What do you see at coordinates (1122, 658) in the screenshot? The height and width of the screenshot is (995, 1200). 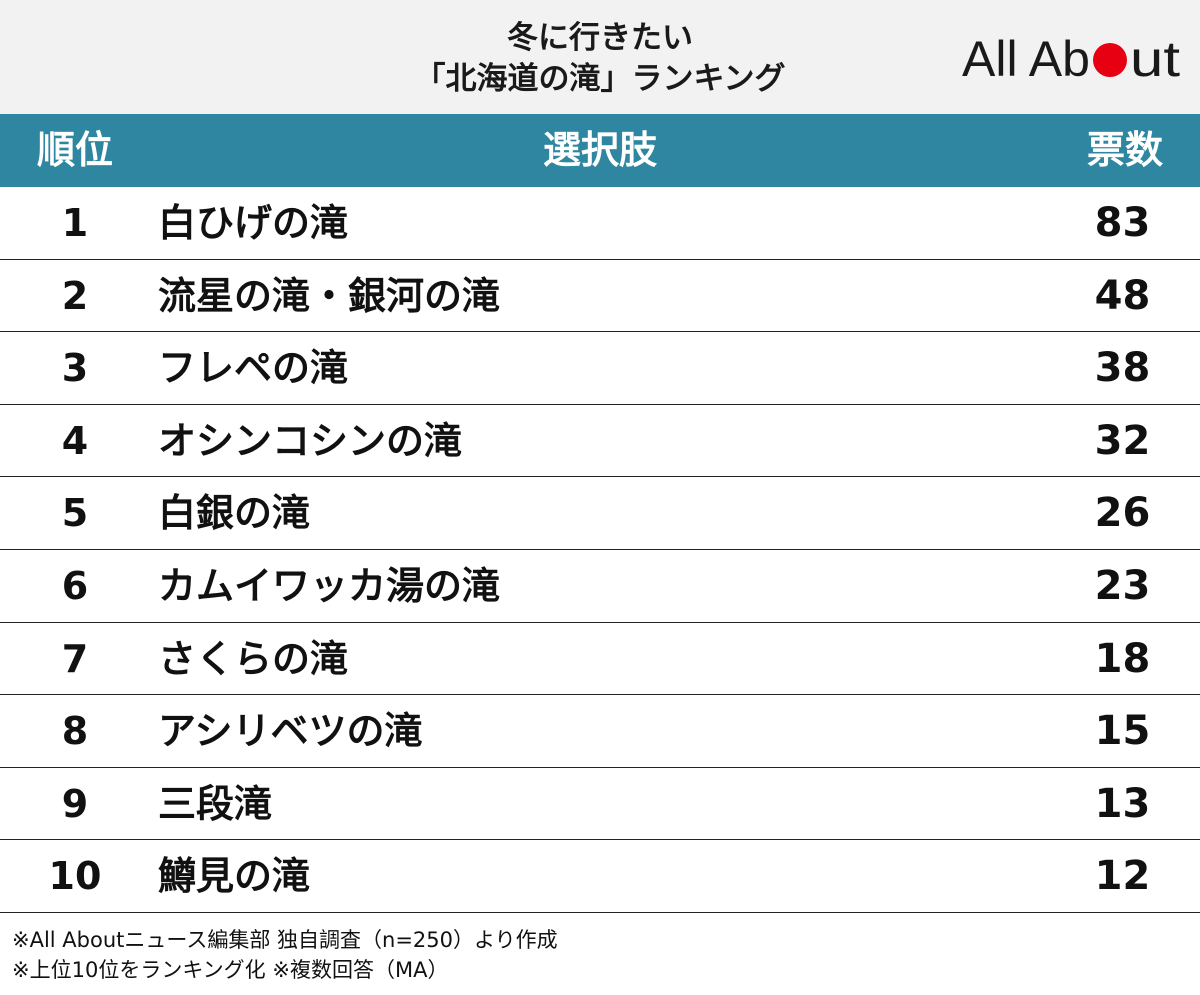 I see `votes-cell: 18` at bounding box center [1122, 658].